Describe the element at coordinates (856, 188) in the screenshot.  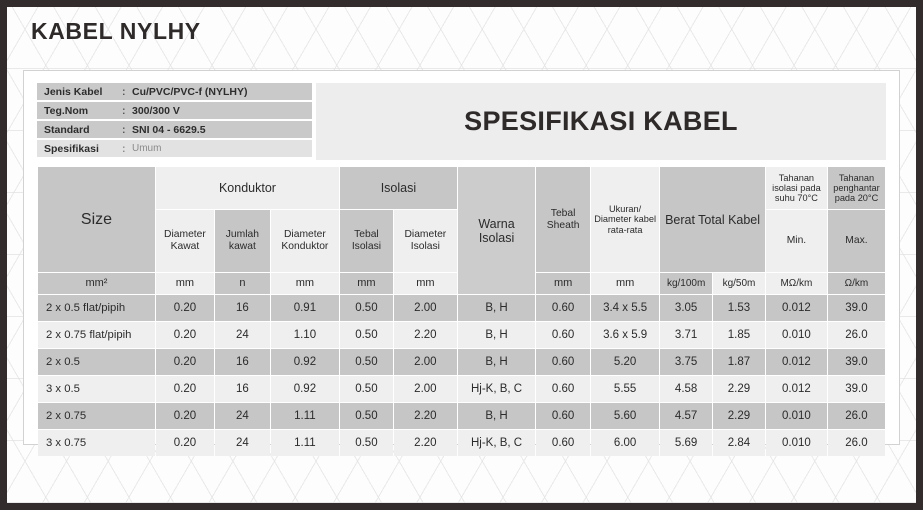
I see `header-tahanan-penghantar: Tahanan penghantar pada 20°C` at that location.